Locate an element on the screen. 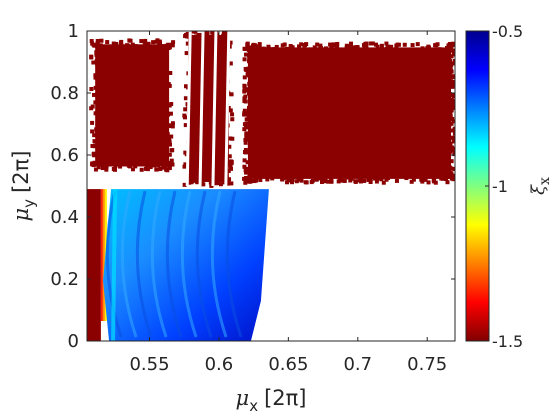  colorbar-tick-label: -0.5 is located at coordinates (507, 31).